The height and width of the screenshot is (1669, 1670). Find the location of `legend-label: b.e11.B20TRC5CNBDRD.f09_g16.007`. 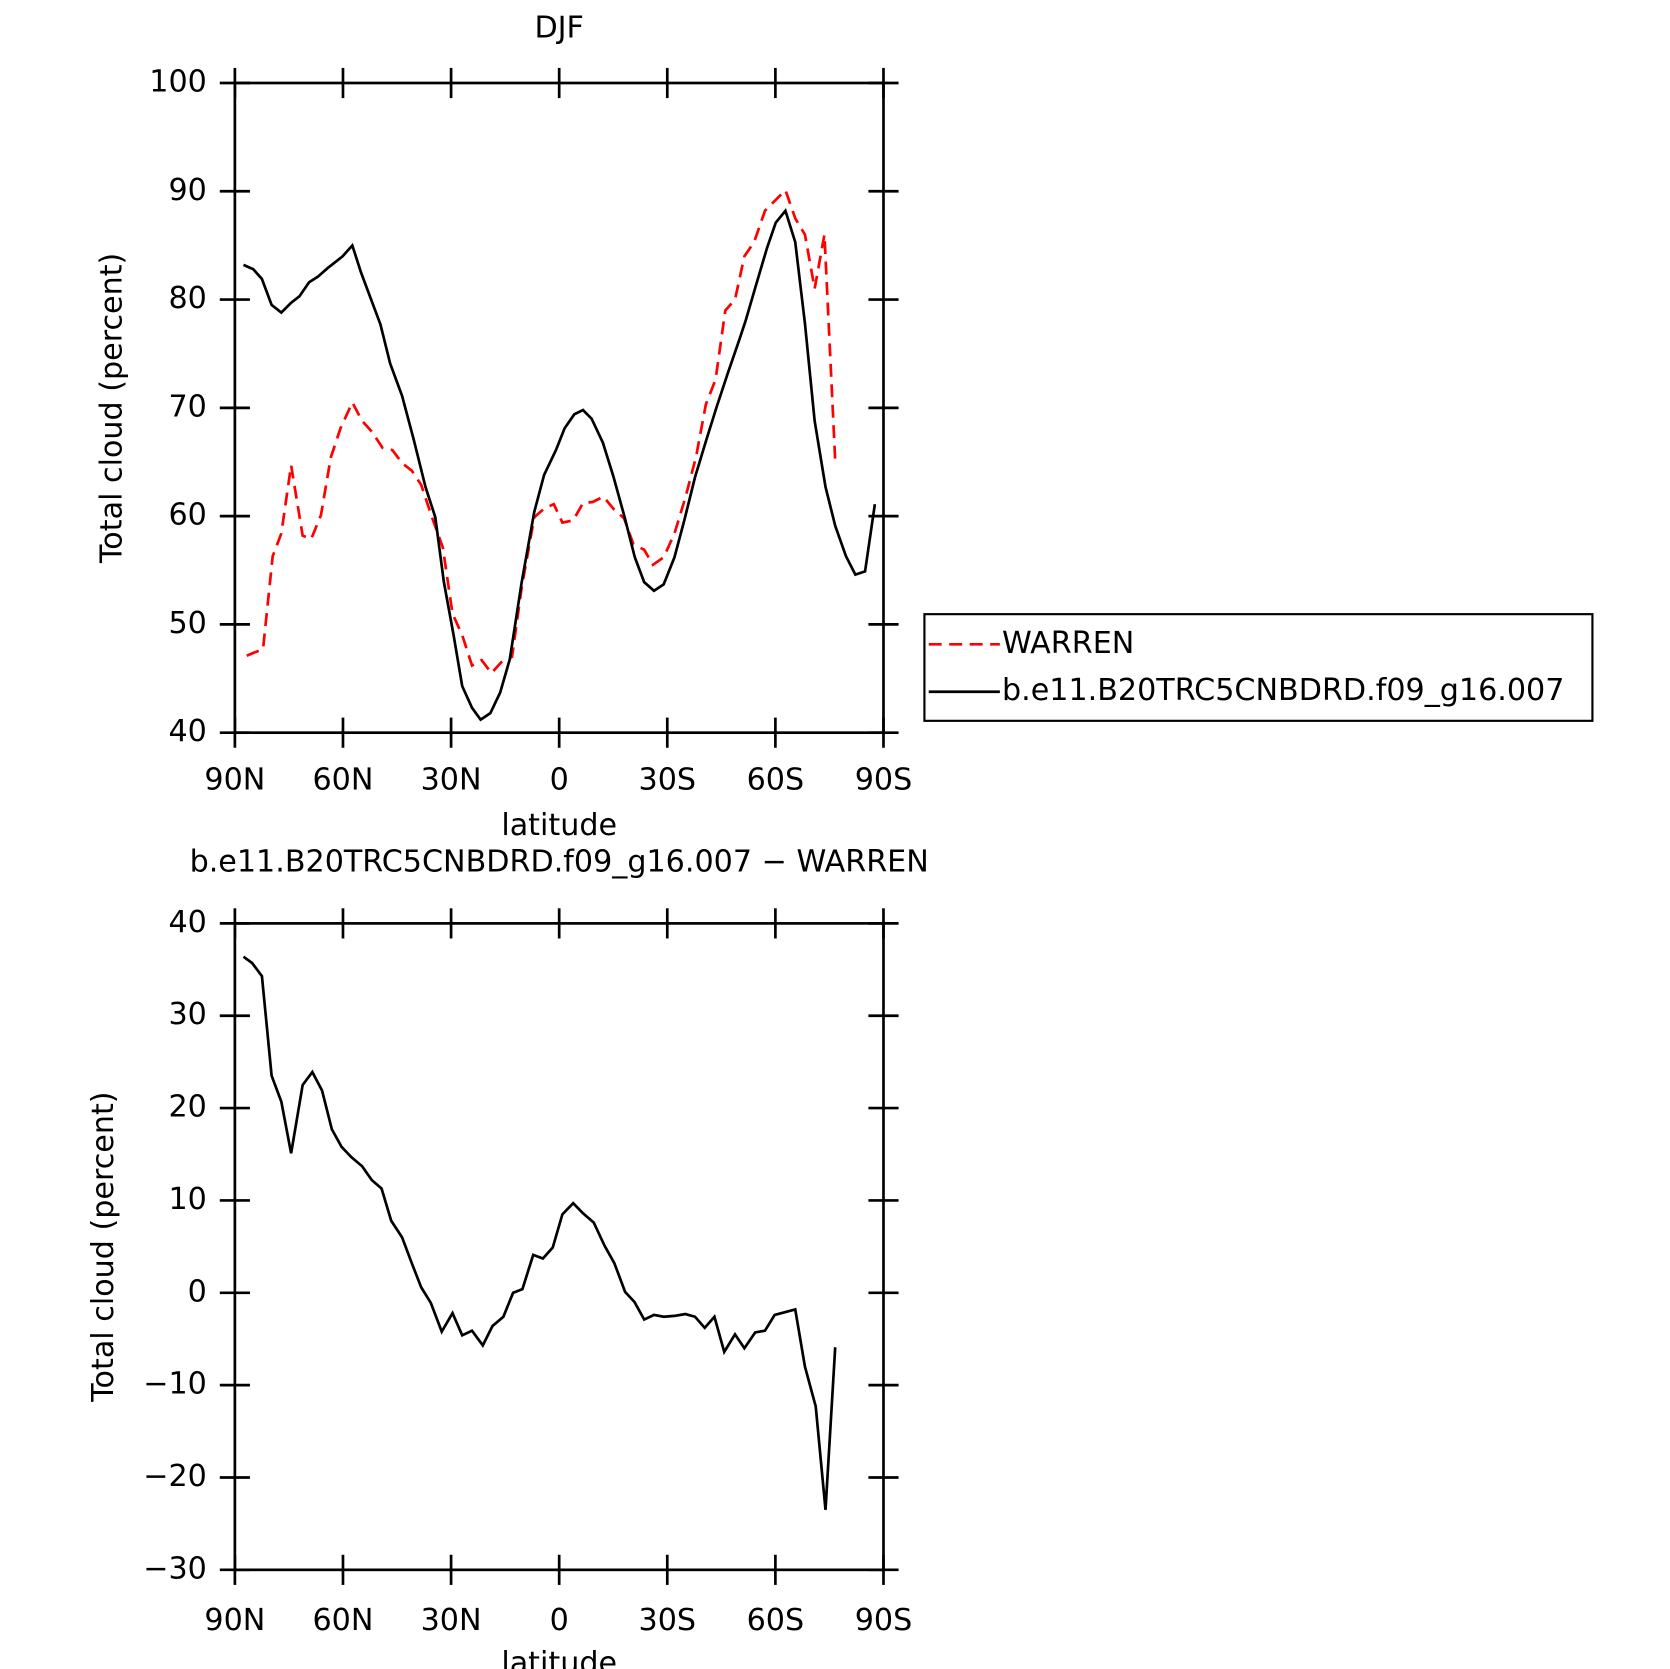

legend-label: b.e11.B20TRC5CNBDRD.f09_g16.007 is located at coordinates (1283, 690).